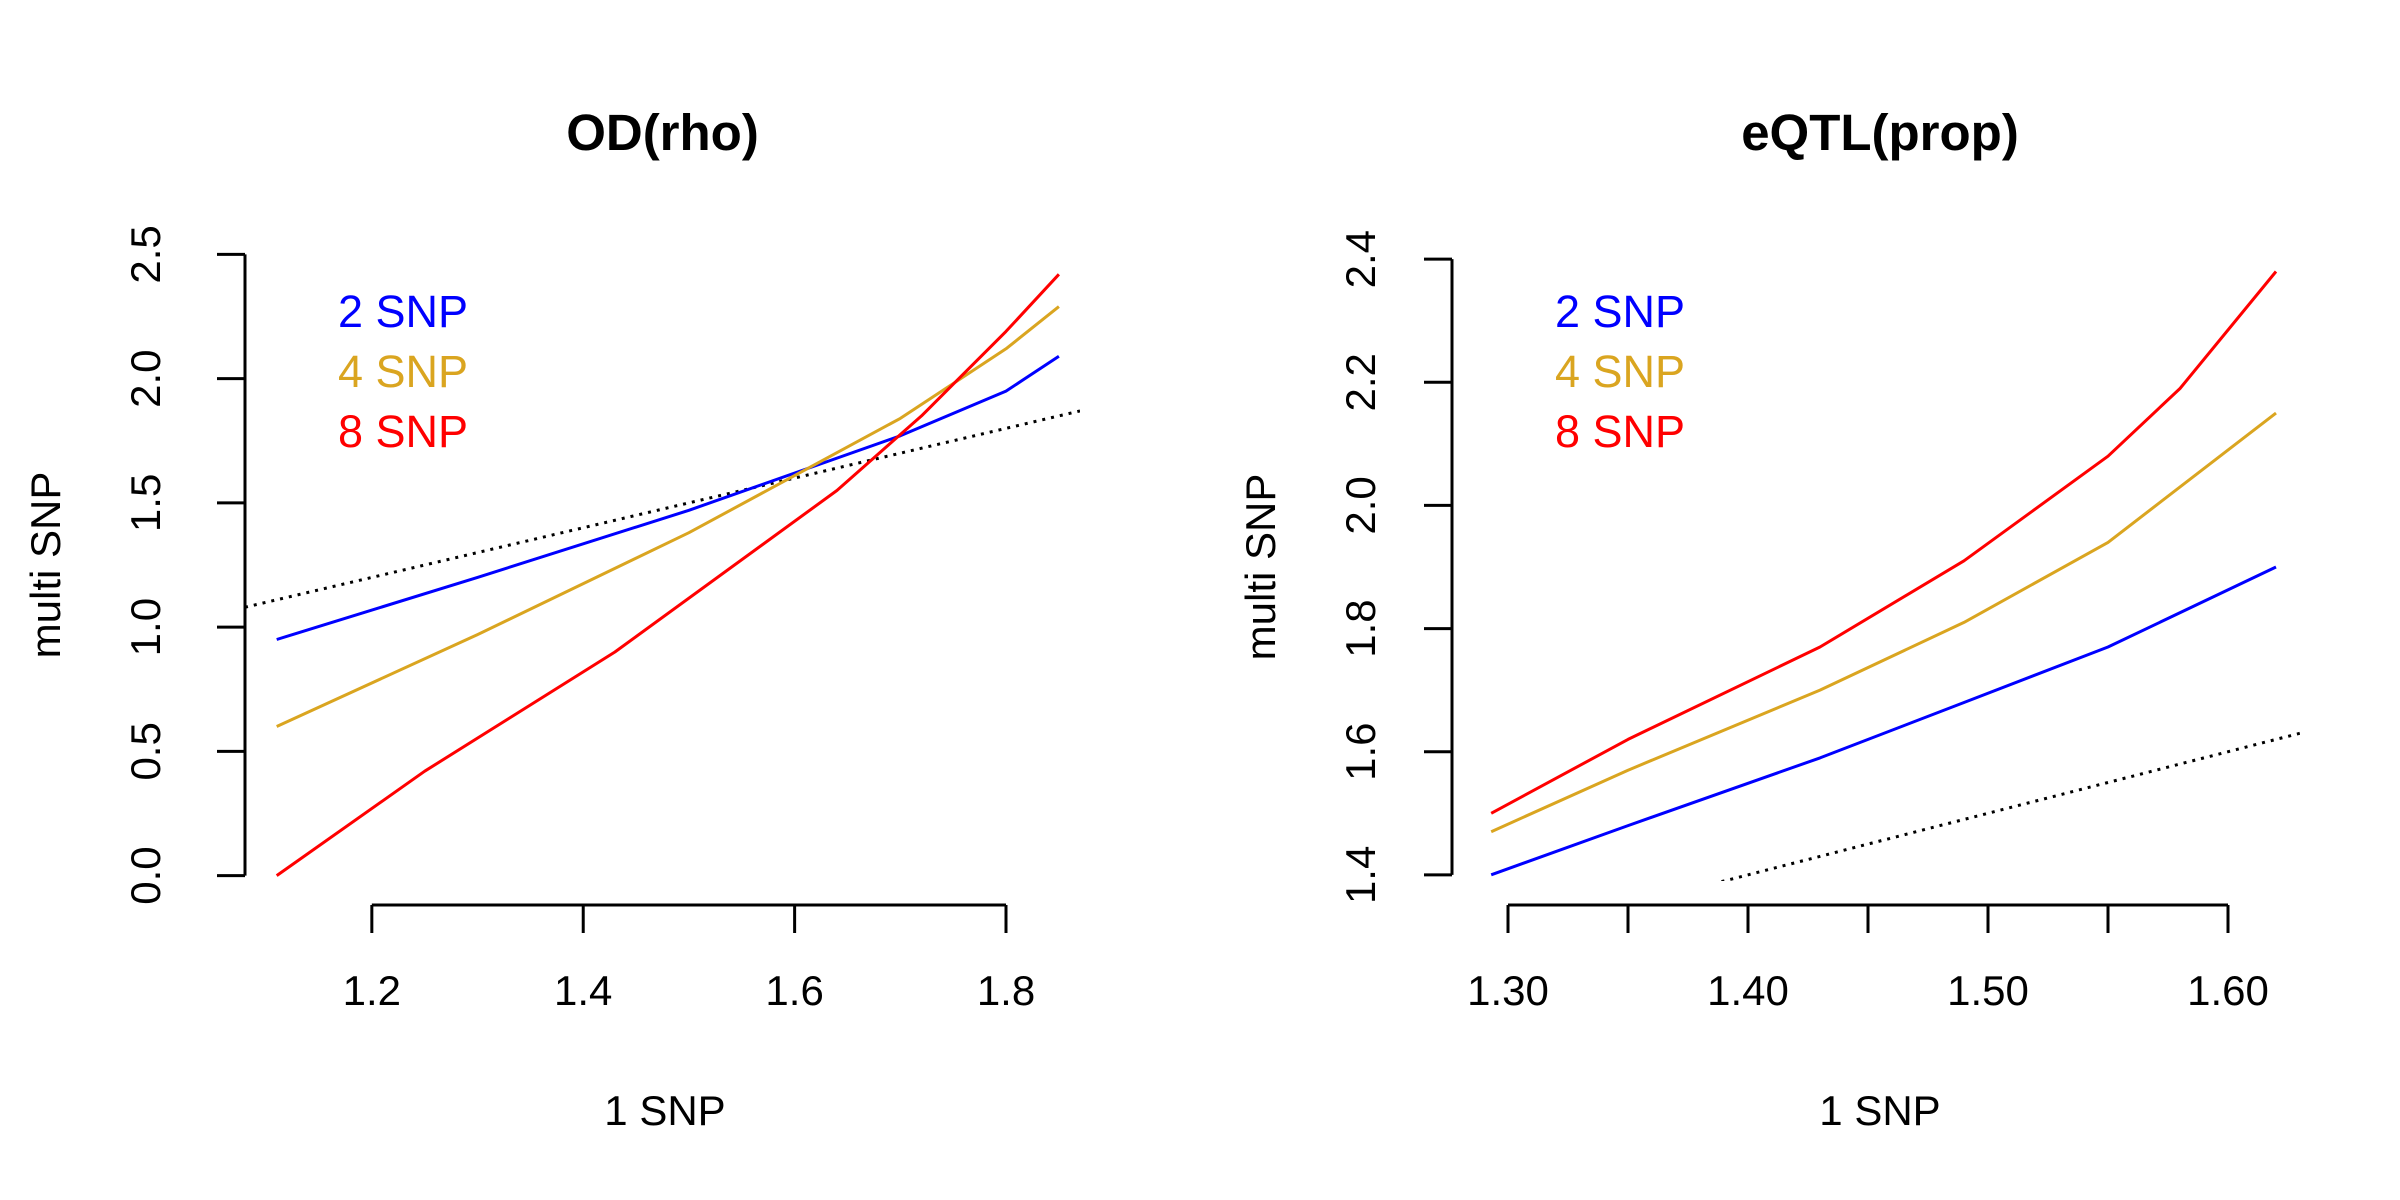  What do you see at coordinates (662, 132) in the screenshot?
I see `chart-title: OD(rho)` at bounding box center [662, 132].